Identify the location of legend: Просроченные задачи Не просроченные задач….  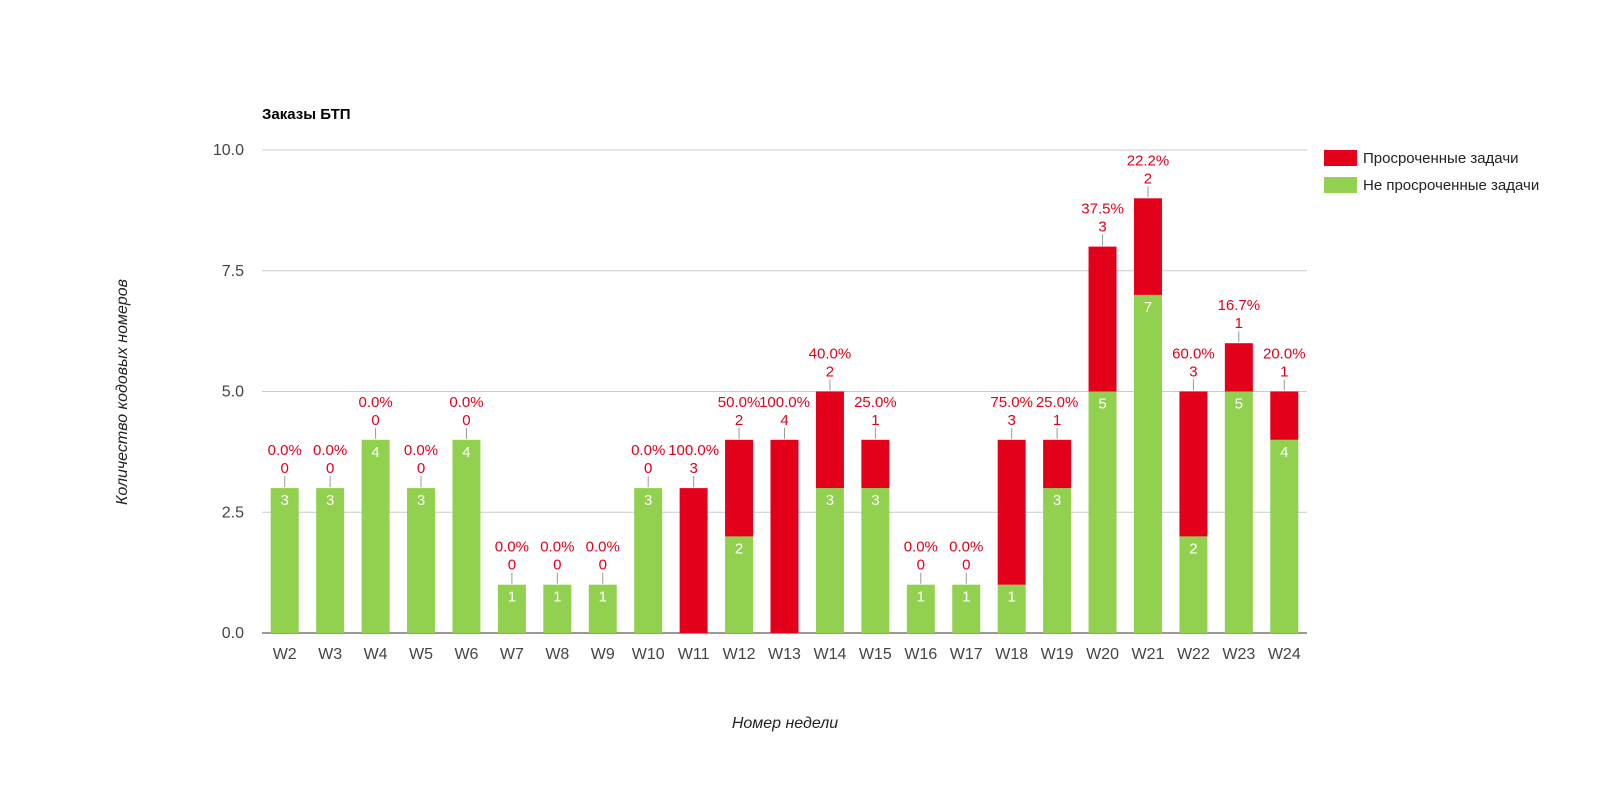
(1431, 172).